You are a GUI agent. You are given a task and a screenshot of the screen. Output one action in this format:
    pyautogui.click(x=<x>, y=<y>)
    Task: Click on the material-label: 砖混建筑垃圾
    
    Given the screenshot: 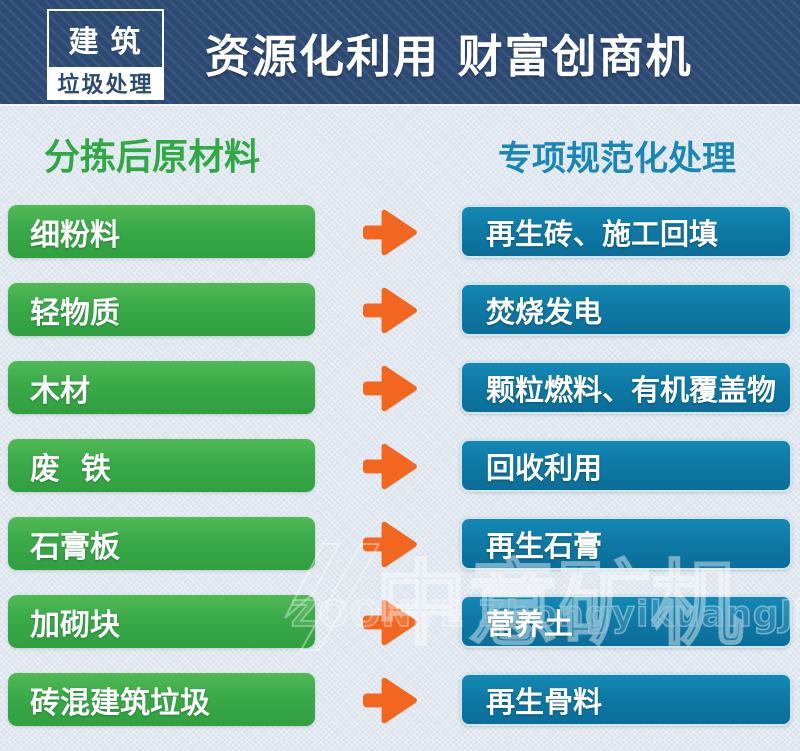 What is the action you would take?
    pyautogui.click(x=161, y=699)
    